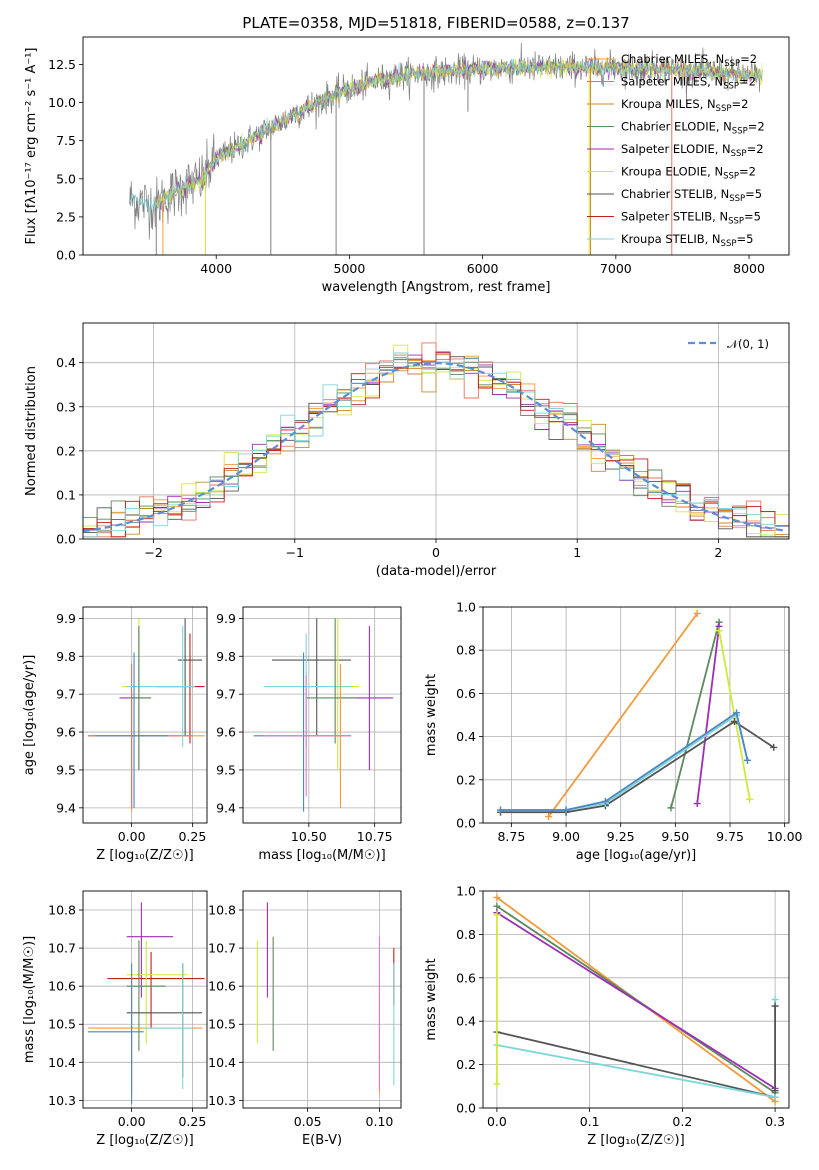  What do you see at coordinates (222, 910) in the screenshot?
I see `mass_vs_ebv-ytick-label: 10.8` at bounding box center [222, 910].